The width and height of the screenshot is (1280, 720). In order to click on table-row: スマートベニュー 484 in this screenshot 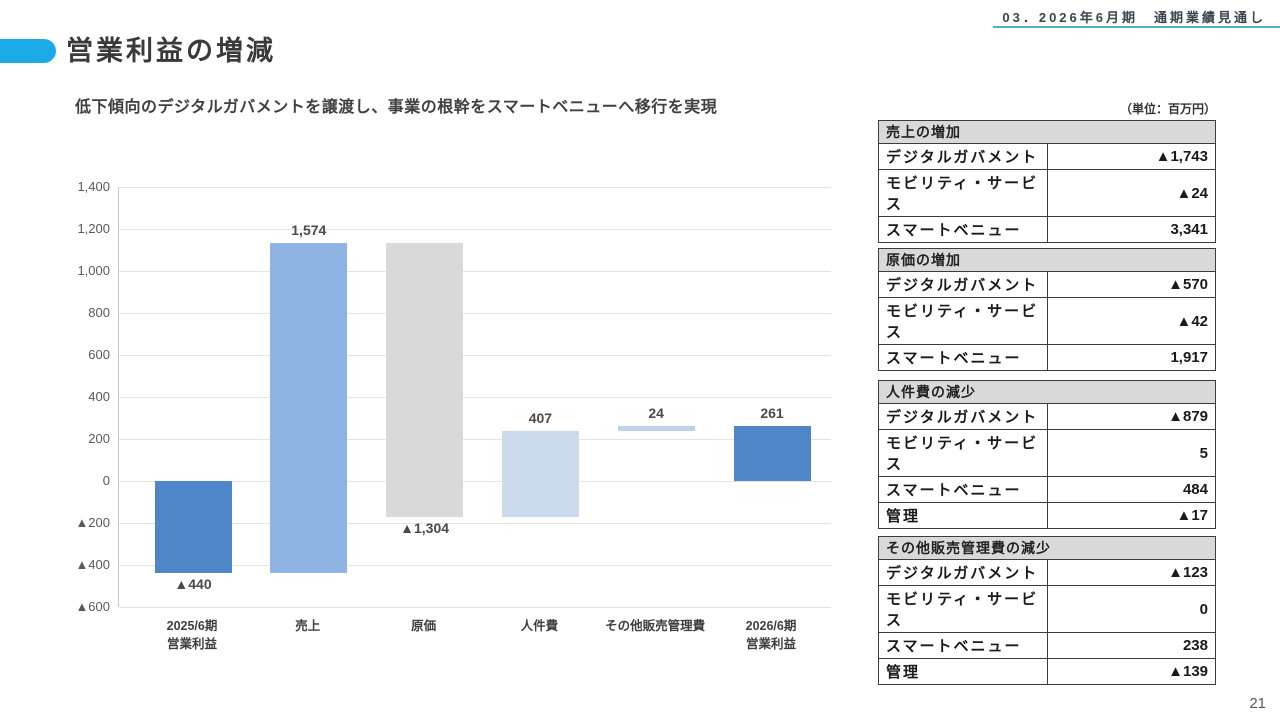, I will do `click(1047, 489)`.